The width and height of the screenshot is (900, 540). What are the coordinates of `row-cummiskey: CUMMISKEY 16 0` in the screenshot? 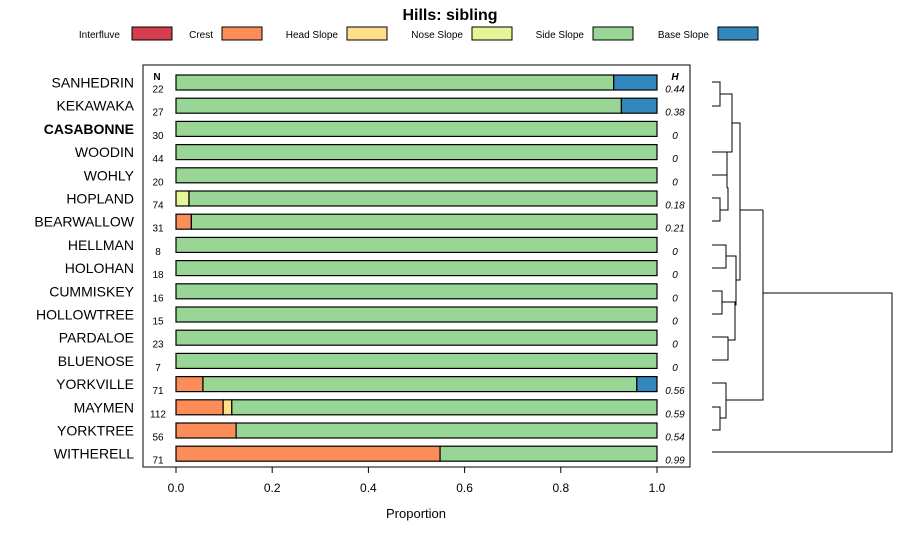 It's located at (363, 293).